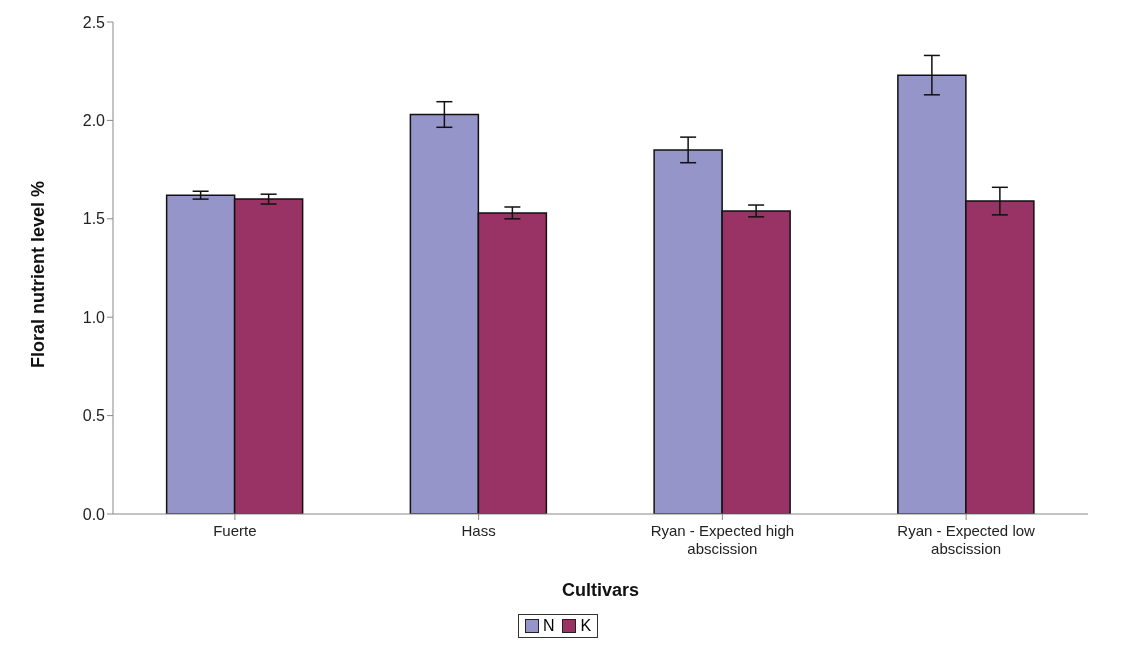  What do you see at coordinates (94, 514) in the screenshot?
I see `y-tick-label: 0.0` at bounding box center [94, 514].